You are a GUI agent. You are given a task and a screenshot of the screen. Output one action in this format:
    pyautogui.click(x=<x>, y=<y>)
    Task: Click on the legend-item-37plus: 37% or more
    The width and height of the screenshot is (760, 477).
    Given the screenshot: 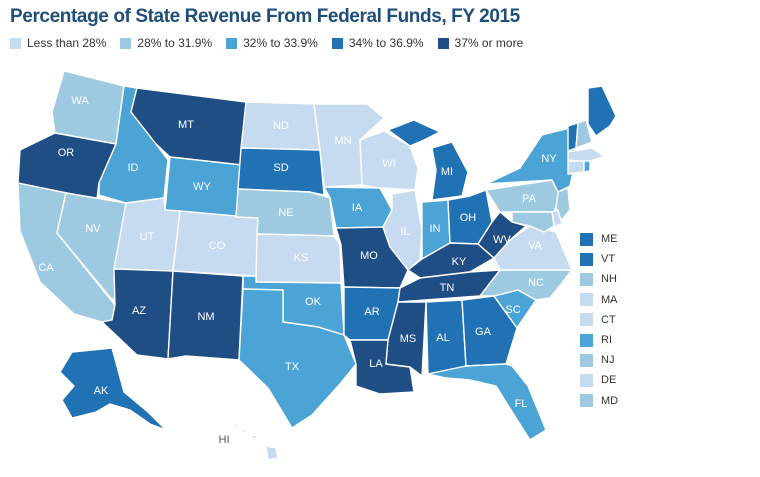 What is the action you would take?
    pyautogui.click(x=480, y=43)
    